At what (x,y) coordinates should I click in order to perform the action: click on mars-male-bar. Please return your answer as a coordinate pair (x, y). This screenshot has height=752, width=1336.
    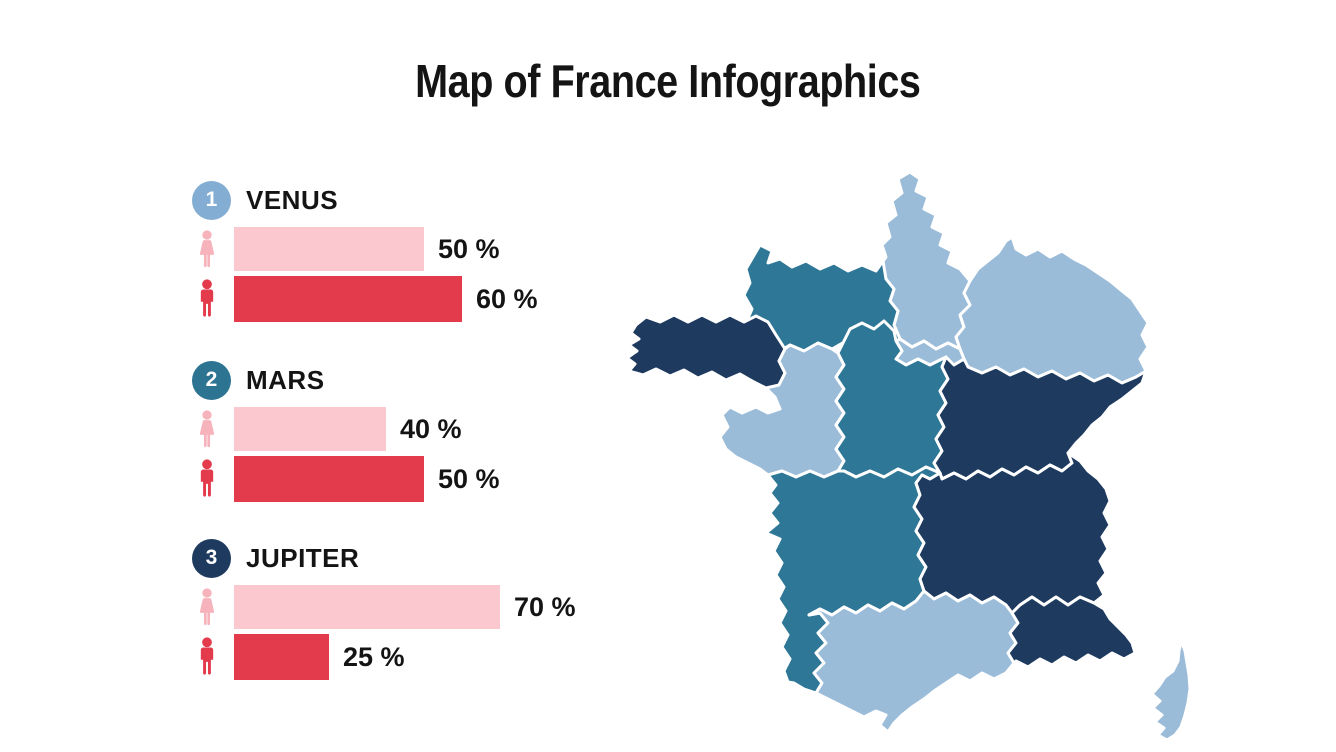
    Looking at the image, I should click on (329, 479).